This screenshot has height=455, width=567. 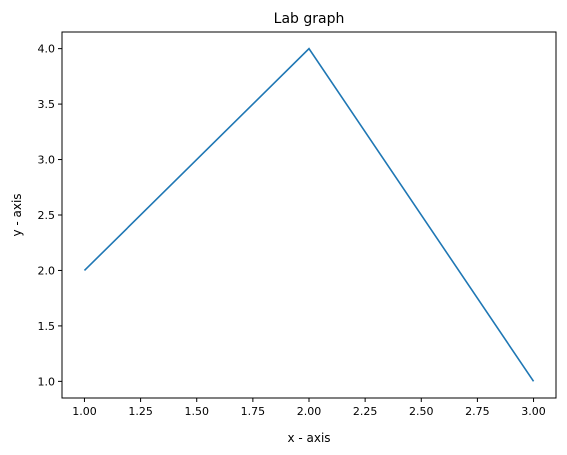 I want to click on x-axis-label: x - axis, so click(x=308, y=438).